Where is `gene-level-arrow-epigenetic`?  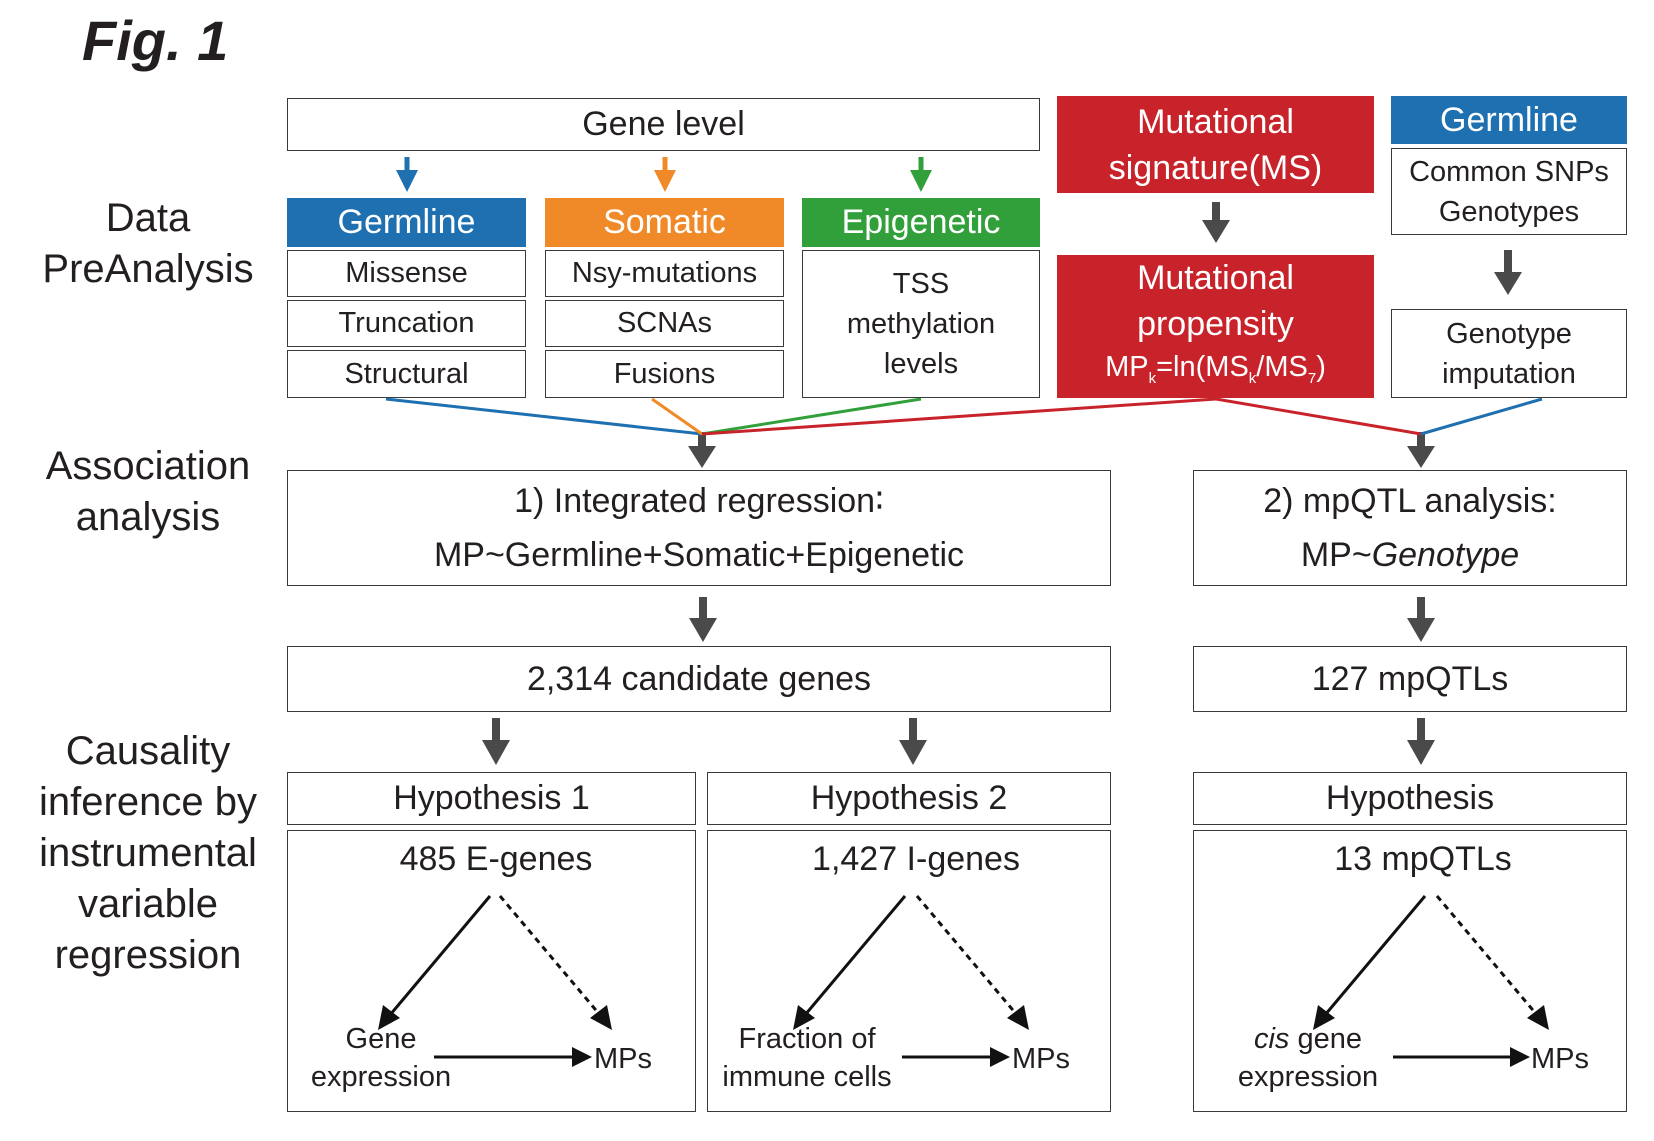
gene-level-arrow-epigenetic is located at coordinates (921, 174).